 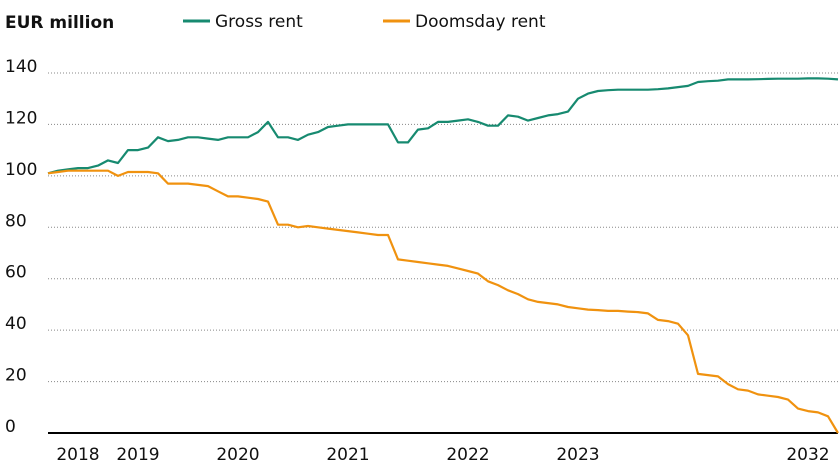 I want to click on y-tick-label: 60, so click(x=16, y=273).